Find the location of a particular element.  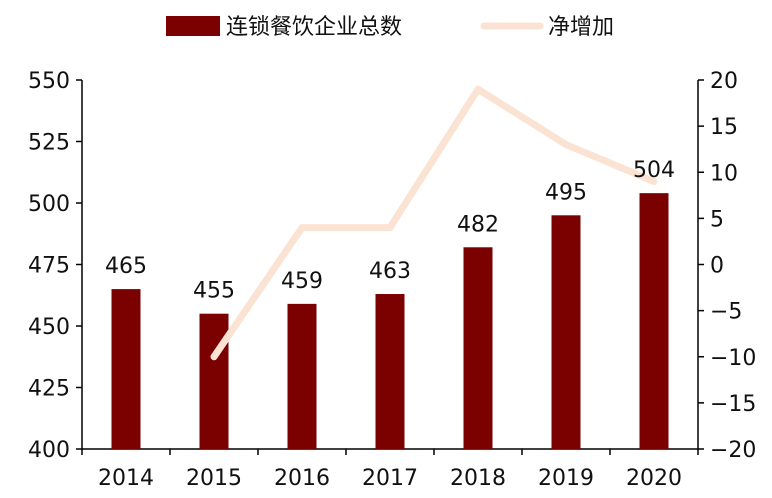

y-left-tick-label: 500 is located at coordinates (49, 204).